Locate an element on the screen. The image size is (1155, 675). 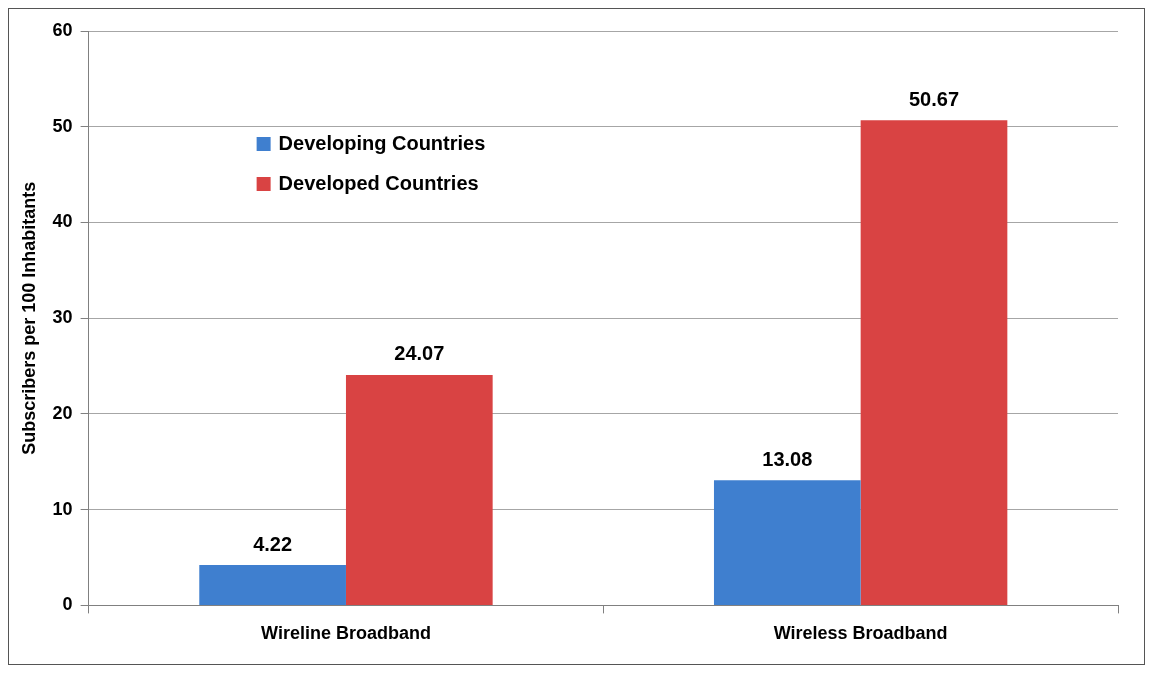
y-tick-label: 60 is located at coordinates (62, 29).